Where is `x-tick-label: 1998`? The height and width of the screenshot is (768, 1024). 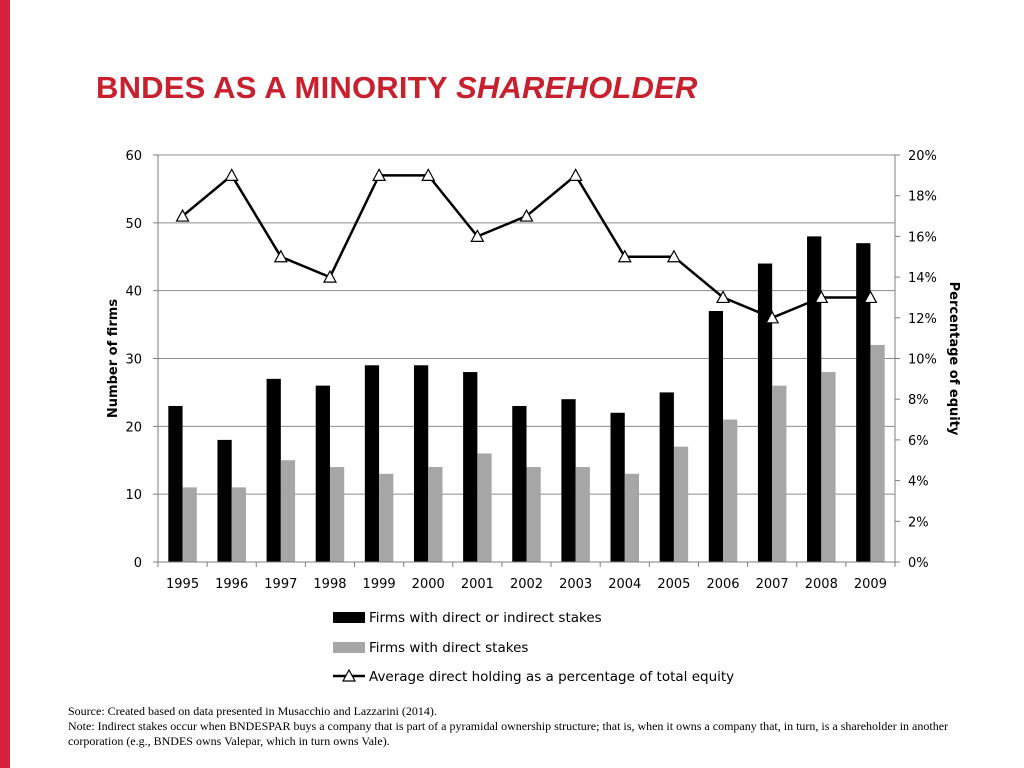
x-tick-label: 1998 is located at coordinates (329, 584).